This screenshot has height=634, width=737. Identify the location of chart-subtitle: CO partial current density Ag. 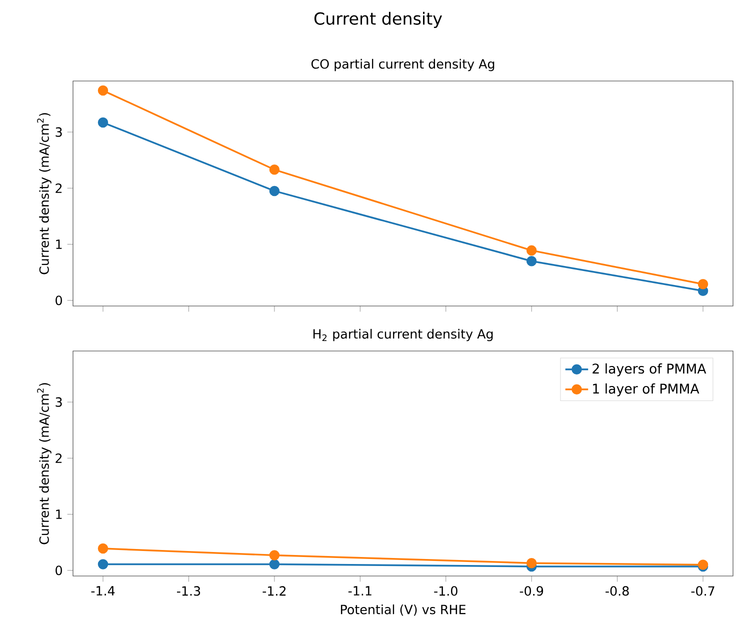
(402, 65).